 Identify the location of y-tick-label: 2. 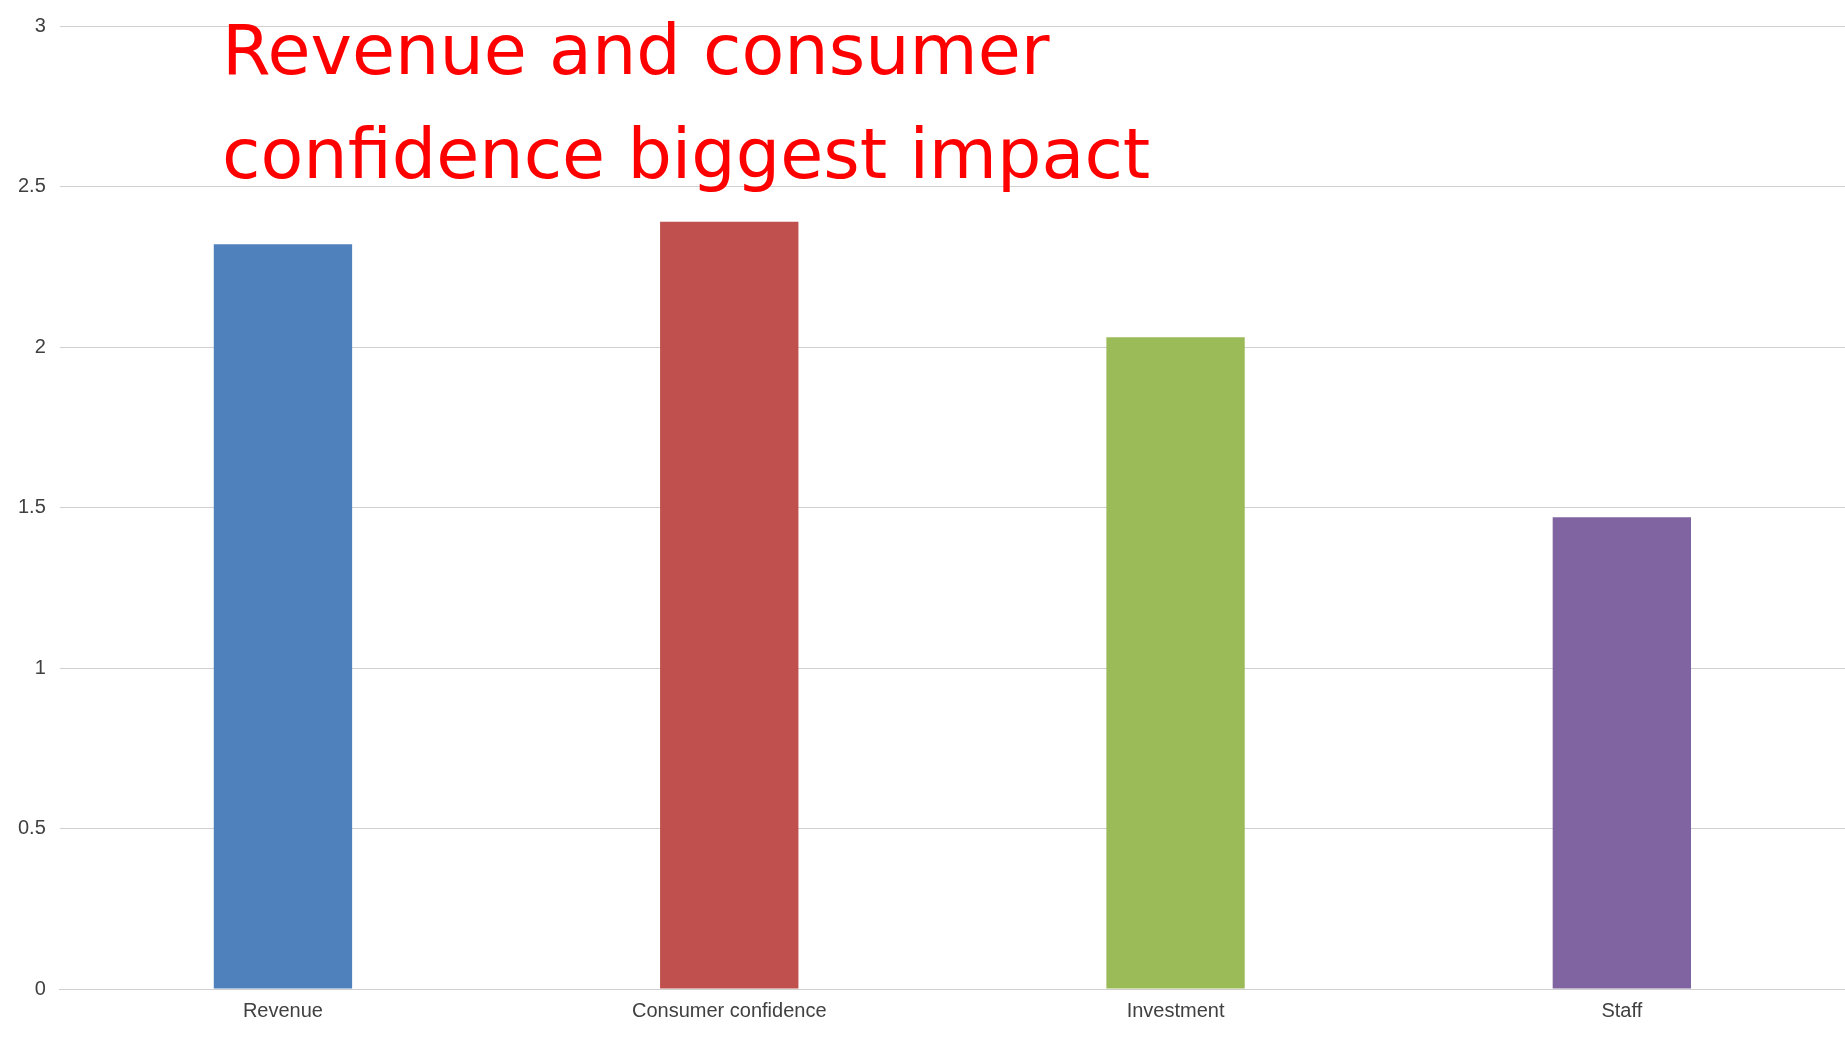
(40, 345).